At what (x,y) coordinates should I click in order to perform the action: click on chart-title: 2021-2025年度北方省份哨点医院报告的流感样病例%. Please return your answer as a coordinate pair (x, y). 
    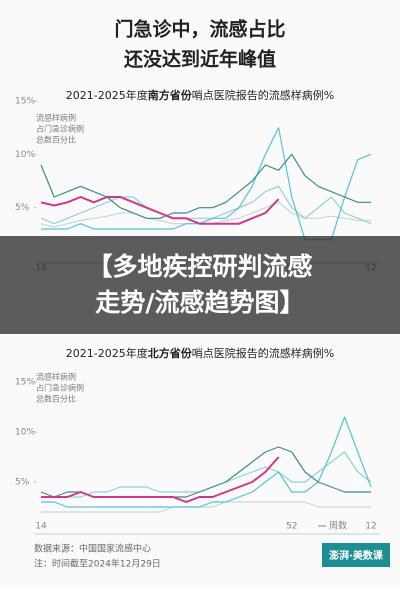
    Looking at the image, I should click on (200, 353).